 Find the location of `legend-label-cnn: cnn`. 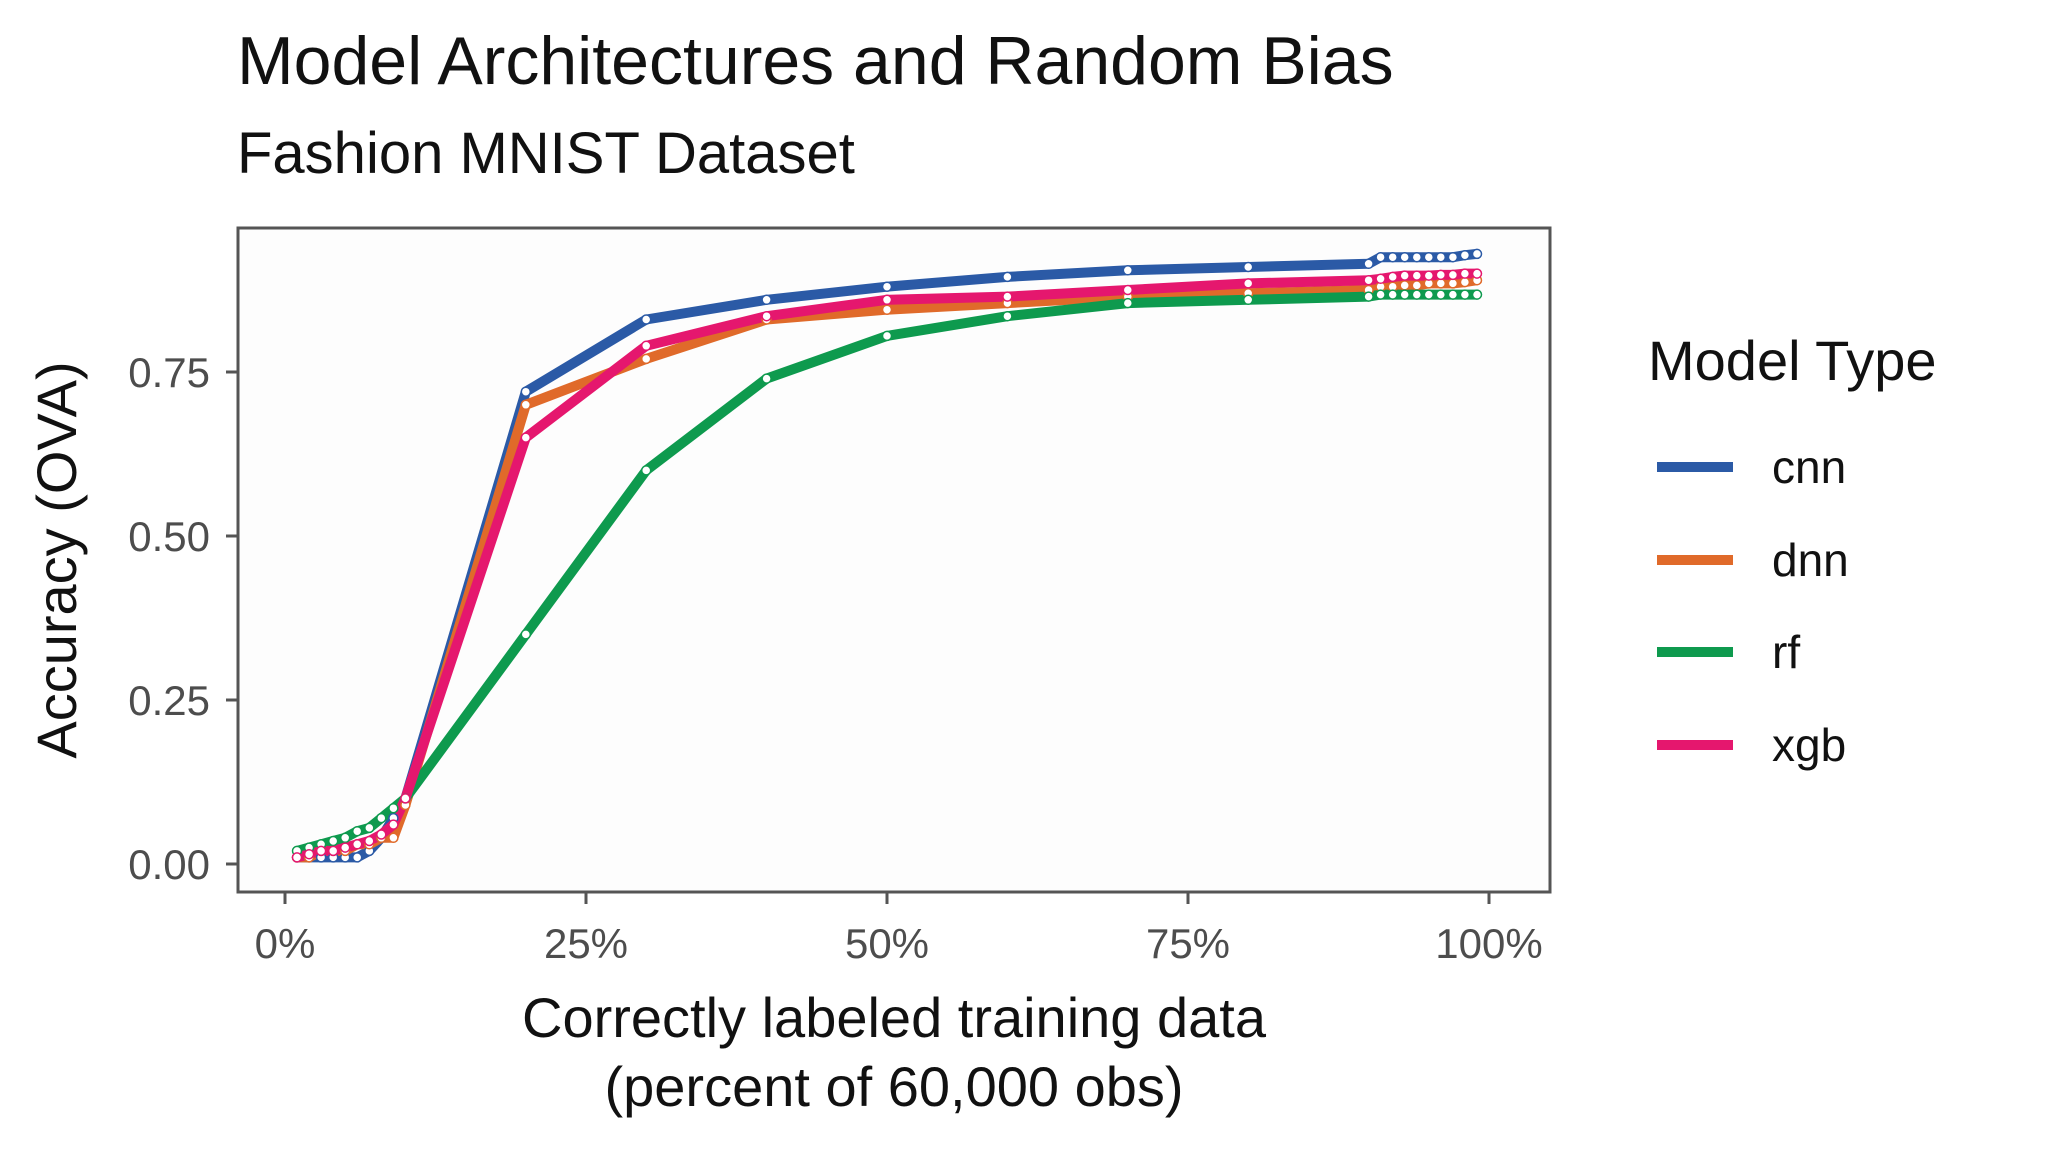

legend-label-cnn: cnn is located at coordinates (1809, 467).